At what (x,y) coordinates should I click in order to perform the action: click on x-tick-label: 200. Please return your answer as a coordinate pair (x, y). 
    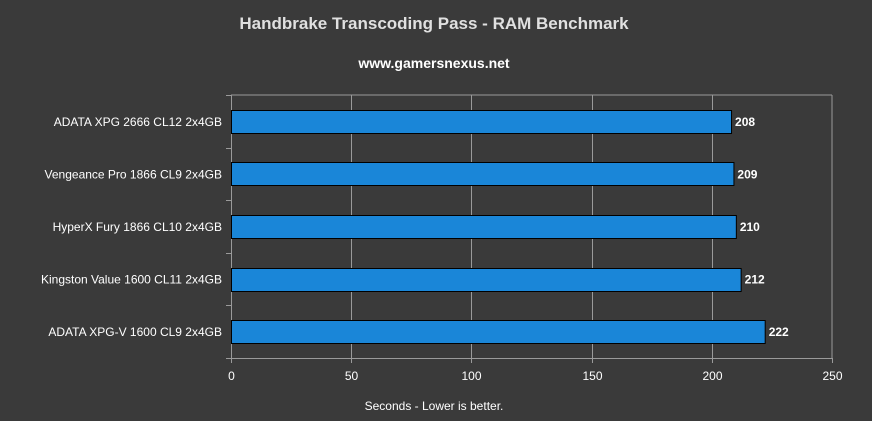
    Looking at the image, I should click on (712, 376).